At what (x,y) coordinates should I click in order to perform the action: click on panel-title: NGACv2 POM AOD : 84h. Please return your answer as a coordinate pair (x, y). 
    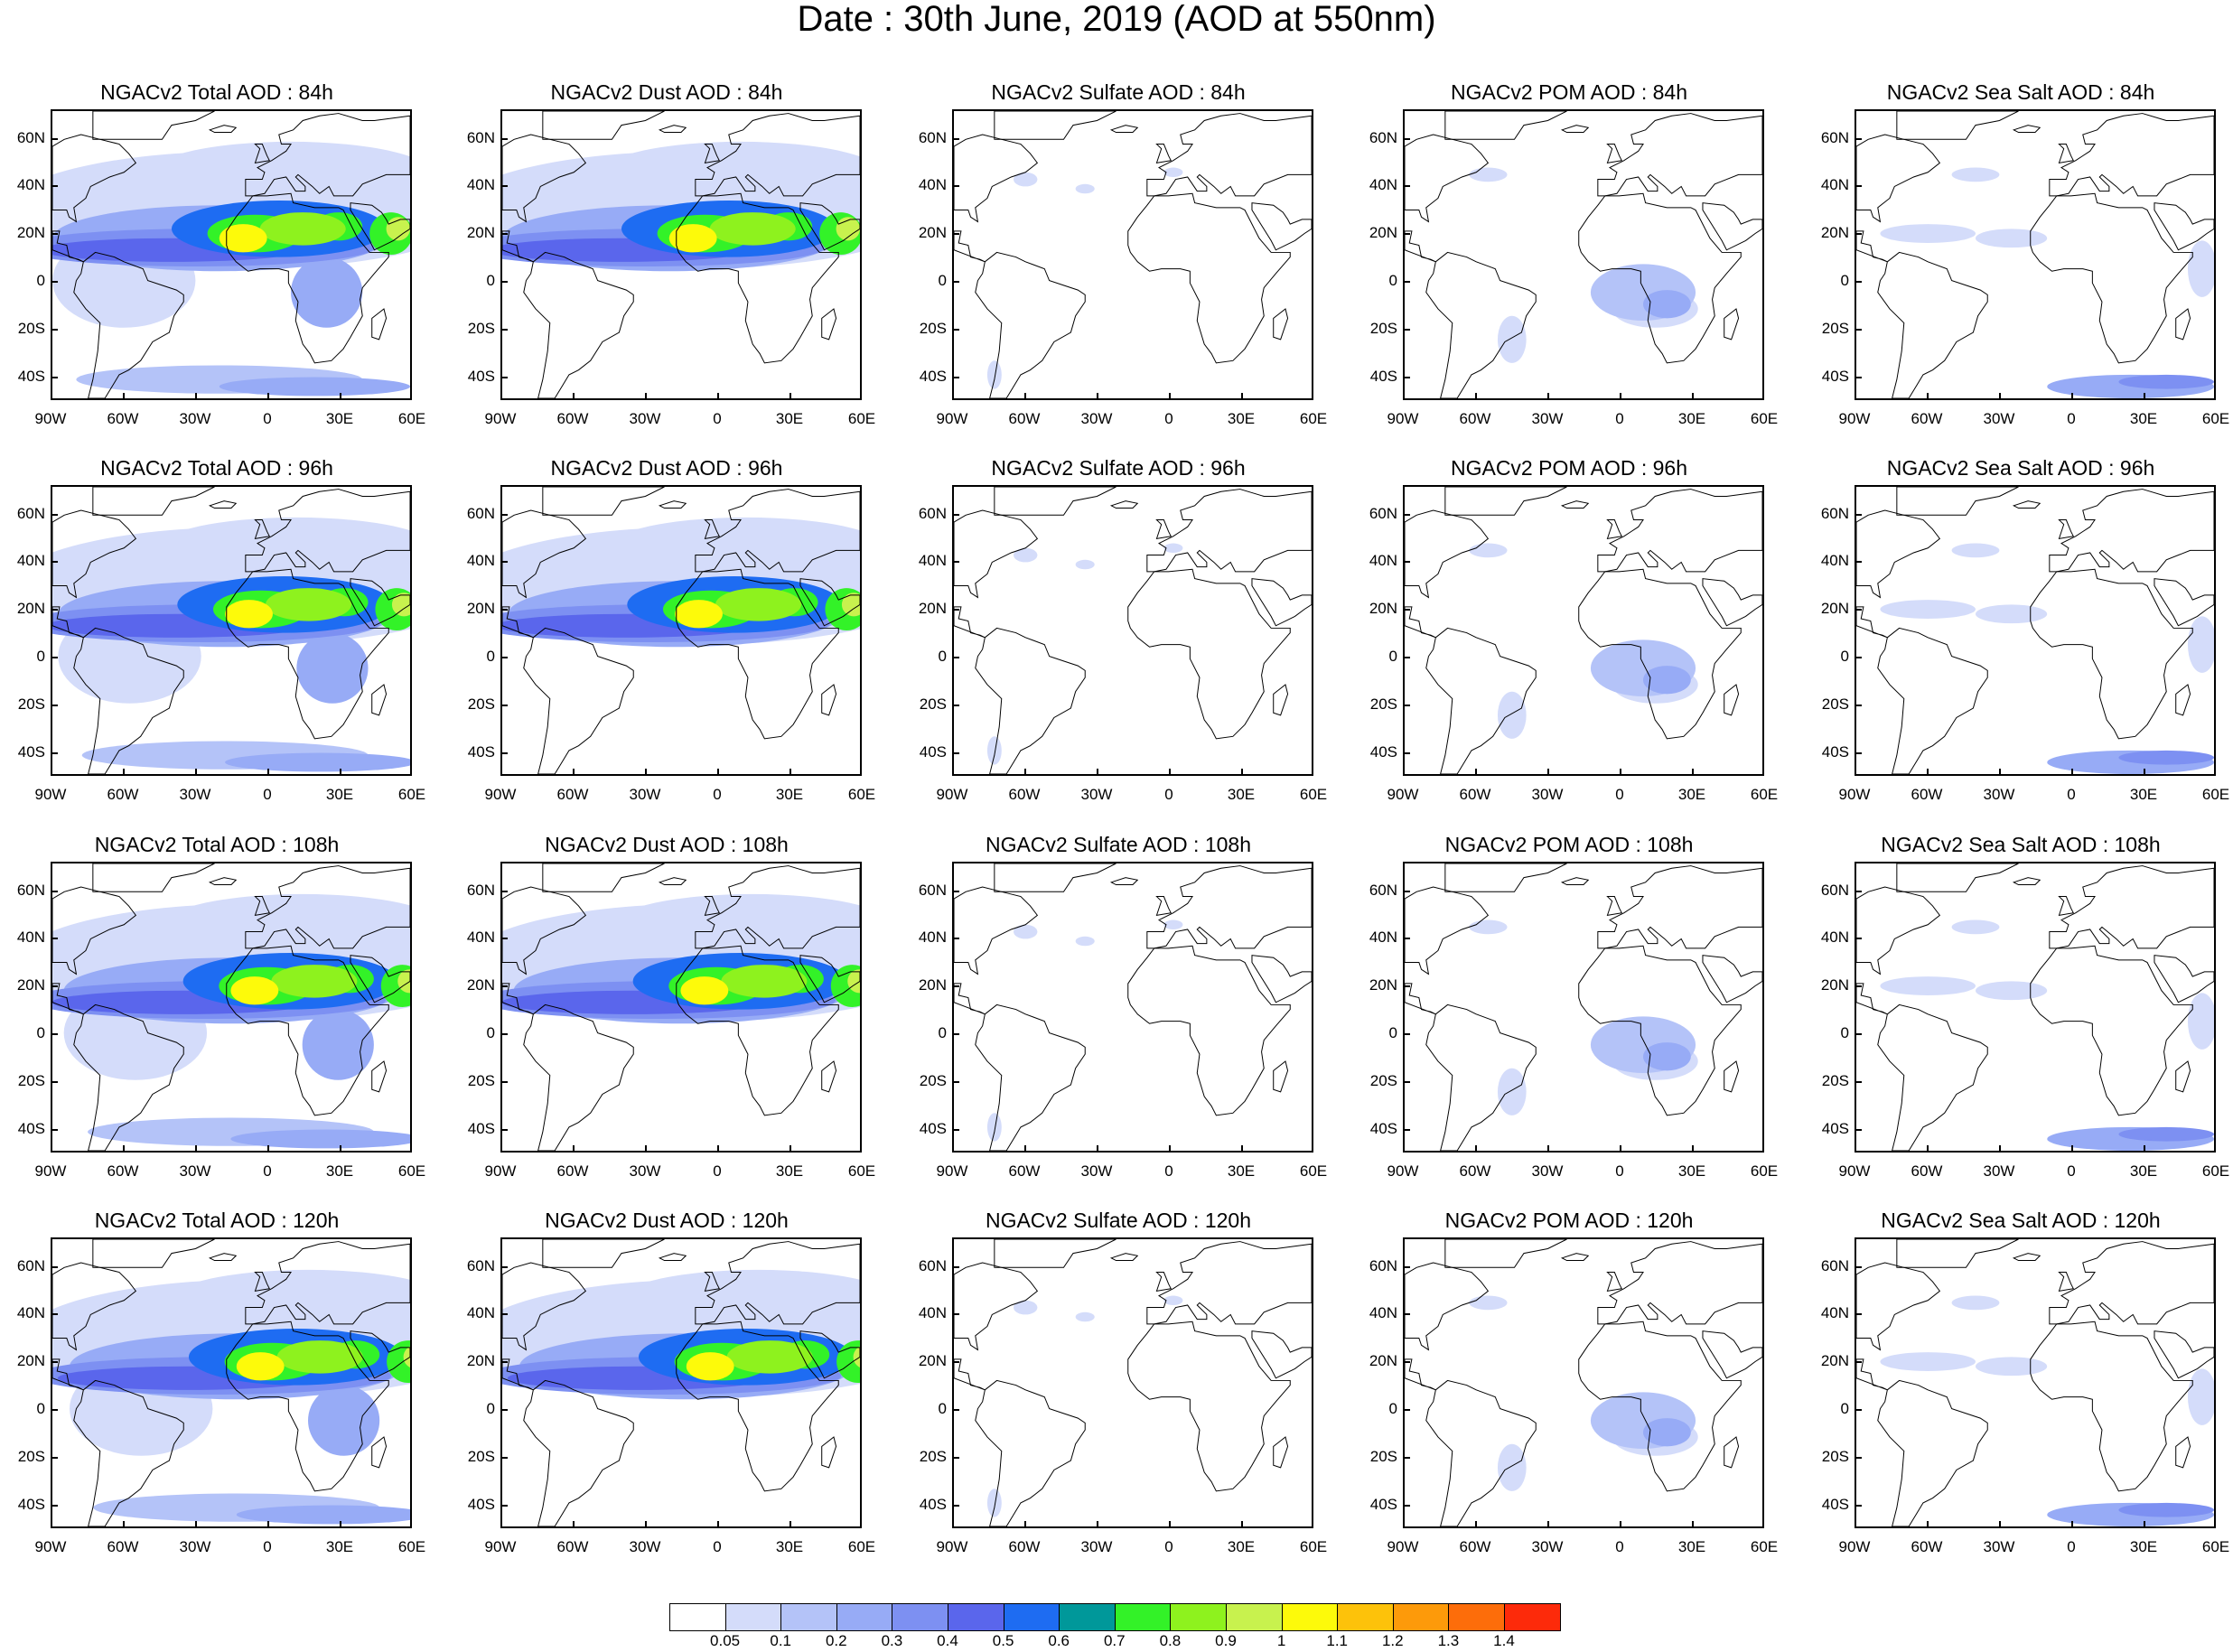
    Looking at the image, I should click on (1569, 92).